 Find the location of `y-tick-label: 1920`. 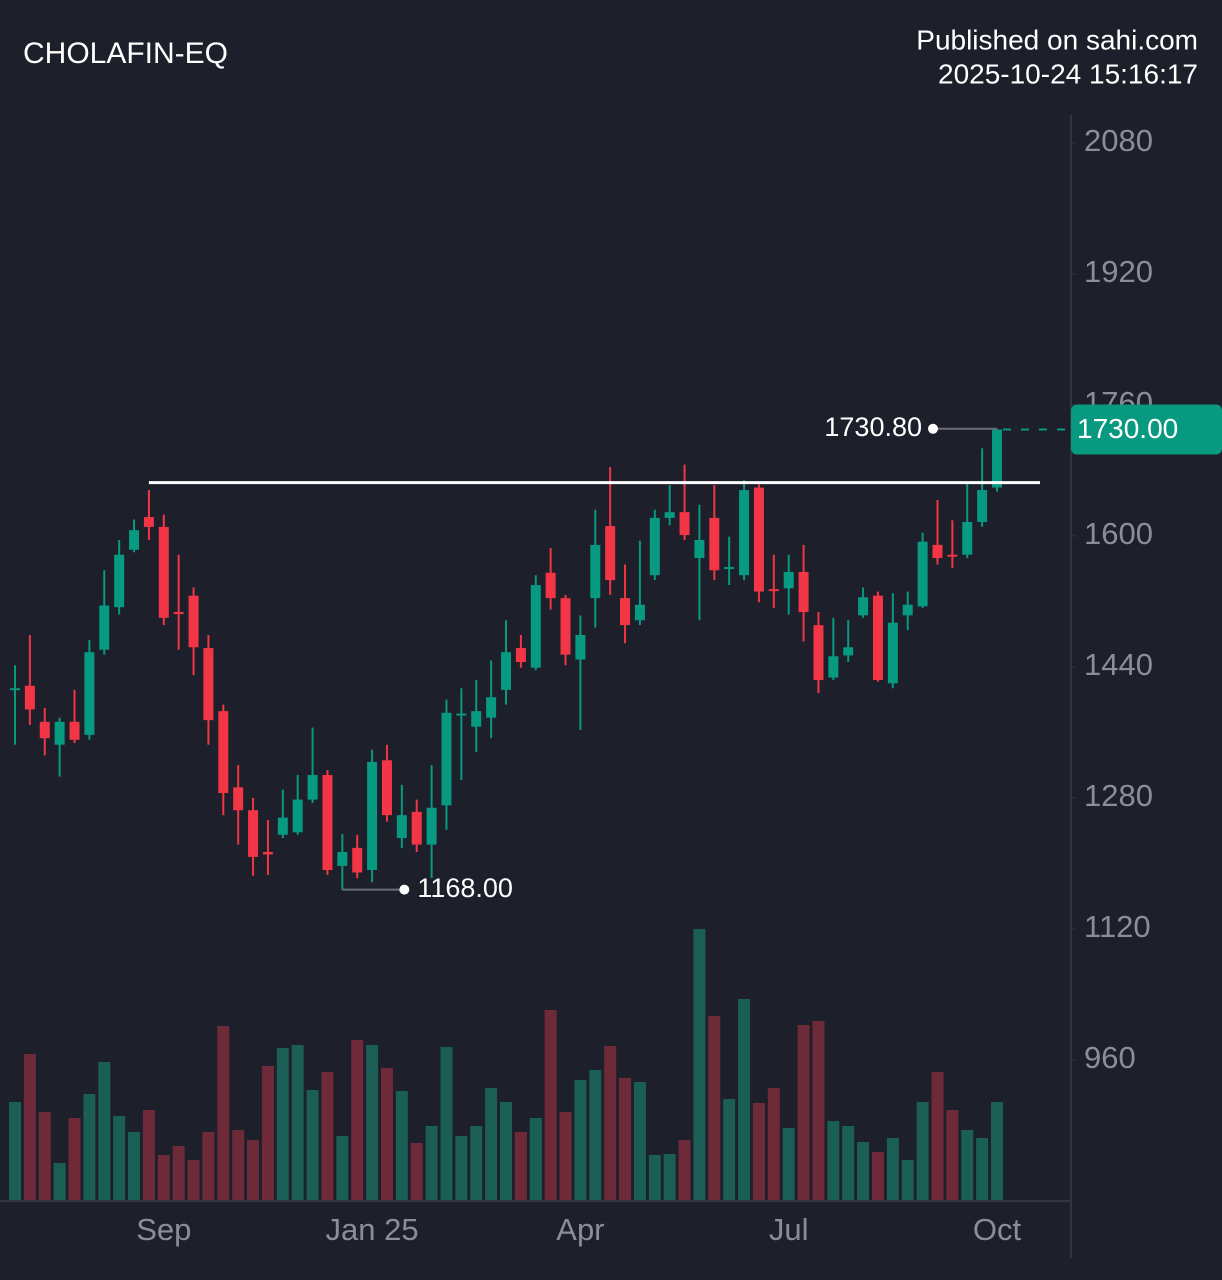

y-tick-label: 1920 is located at coordinates (1118, 271).